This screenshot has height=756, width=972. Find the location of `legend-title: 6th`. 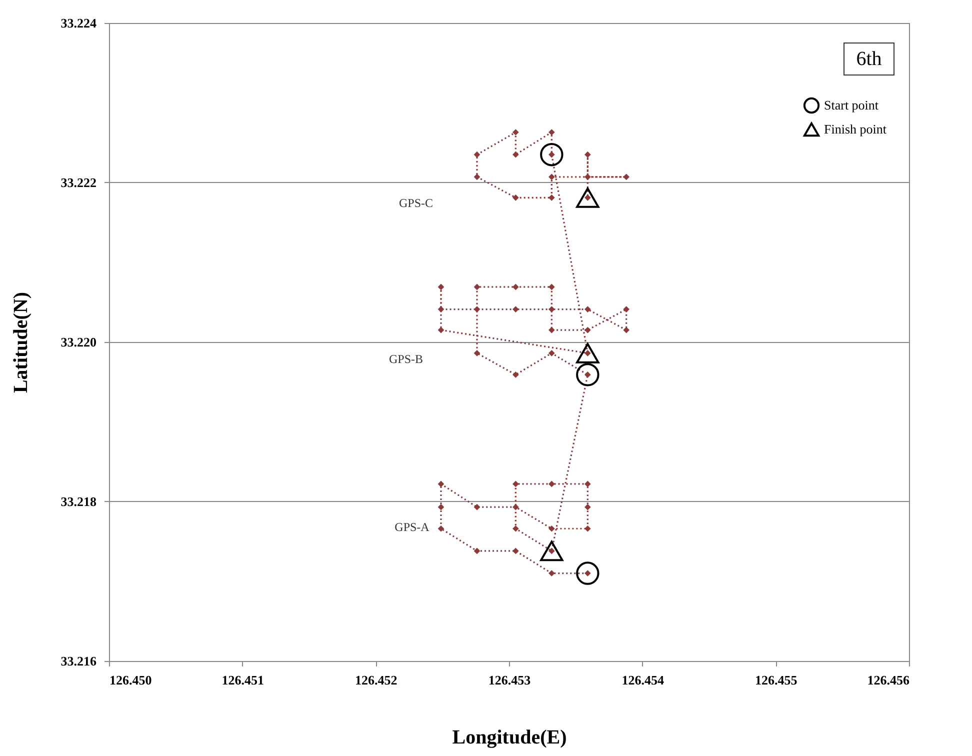

legend-title: 6th is located at coordinates (869, 59).